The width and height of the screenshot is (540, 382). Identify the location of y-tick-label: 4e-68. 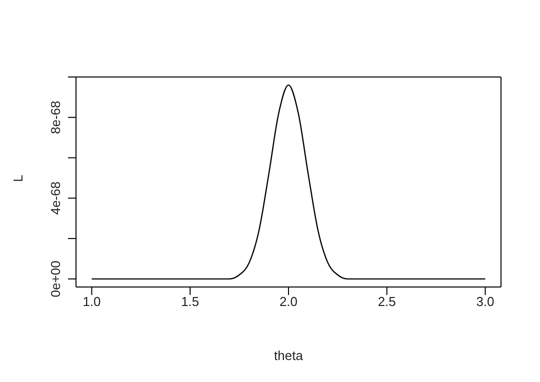
(55, 198).